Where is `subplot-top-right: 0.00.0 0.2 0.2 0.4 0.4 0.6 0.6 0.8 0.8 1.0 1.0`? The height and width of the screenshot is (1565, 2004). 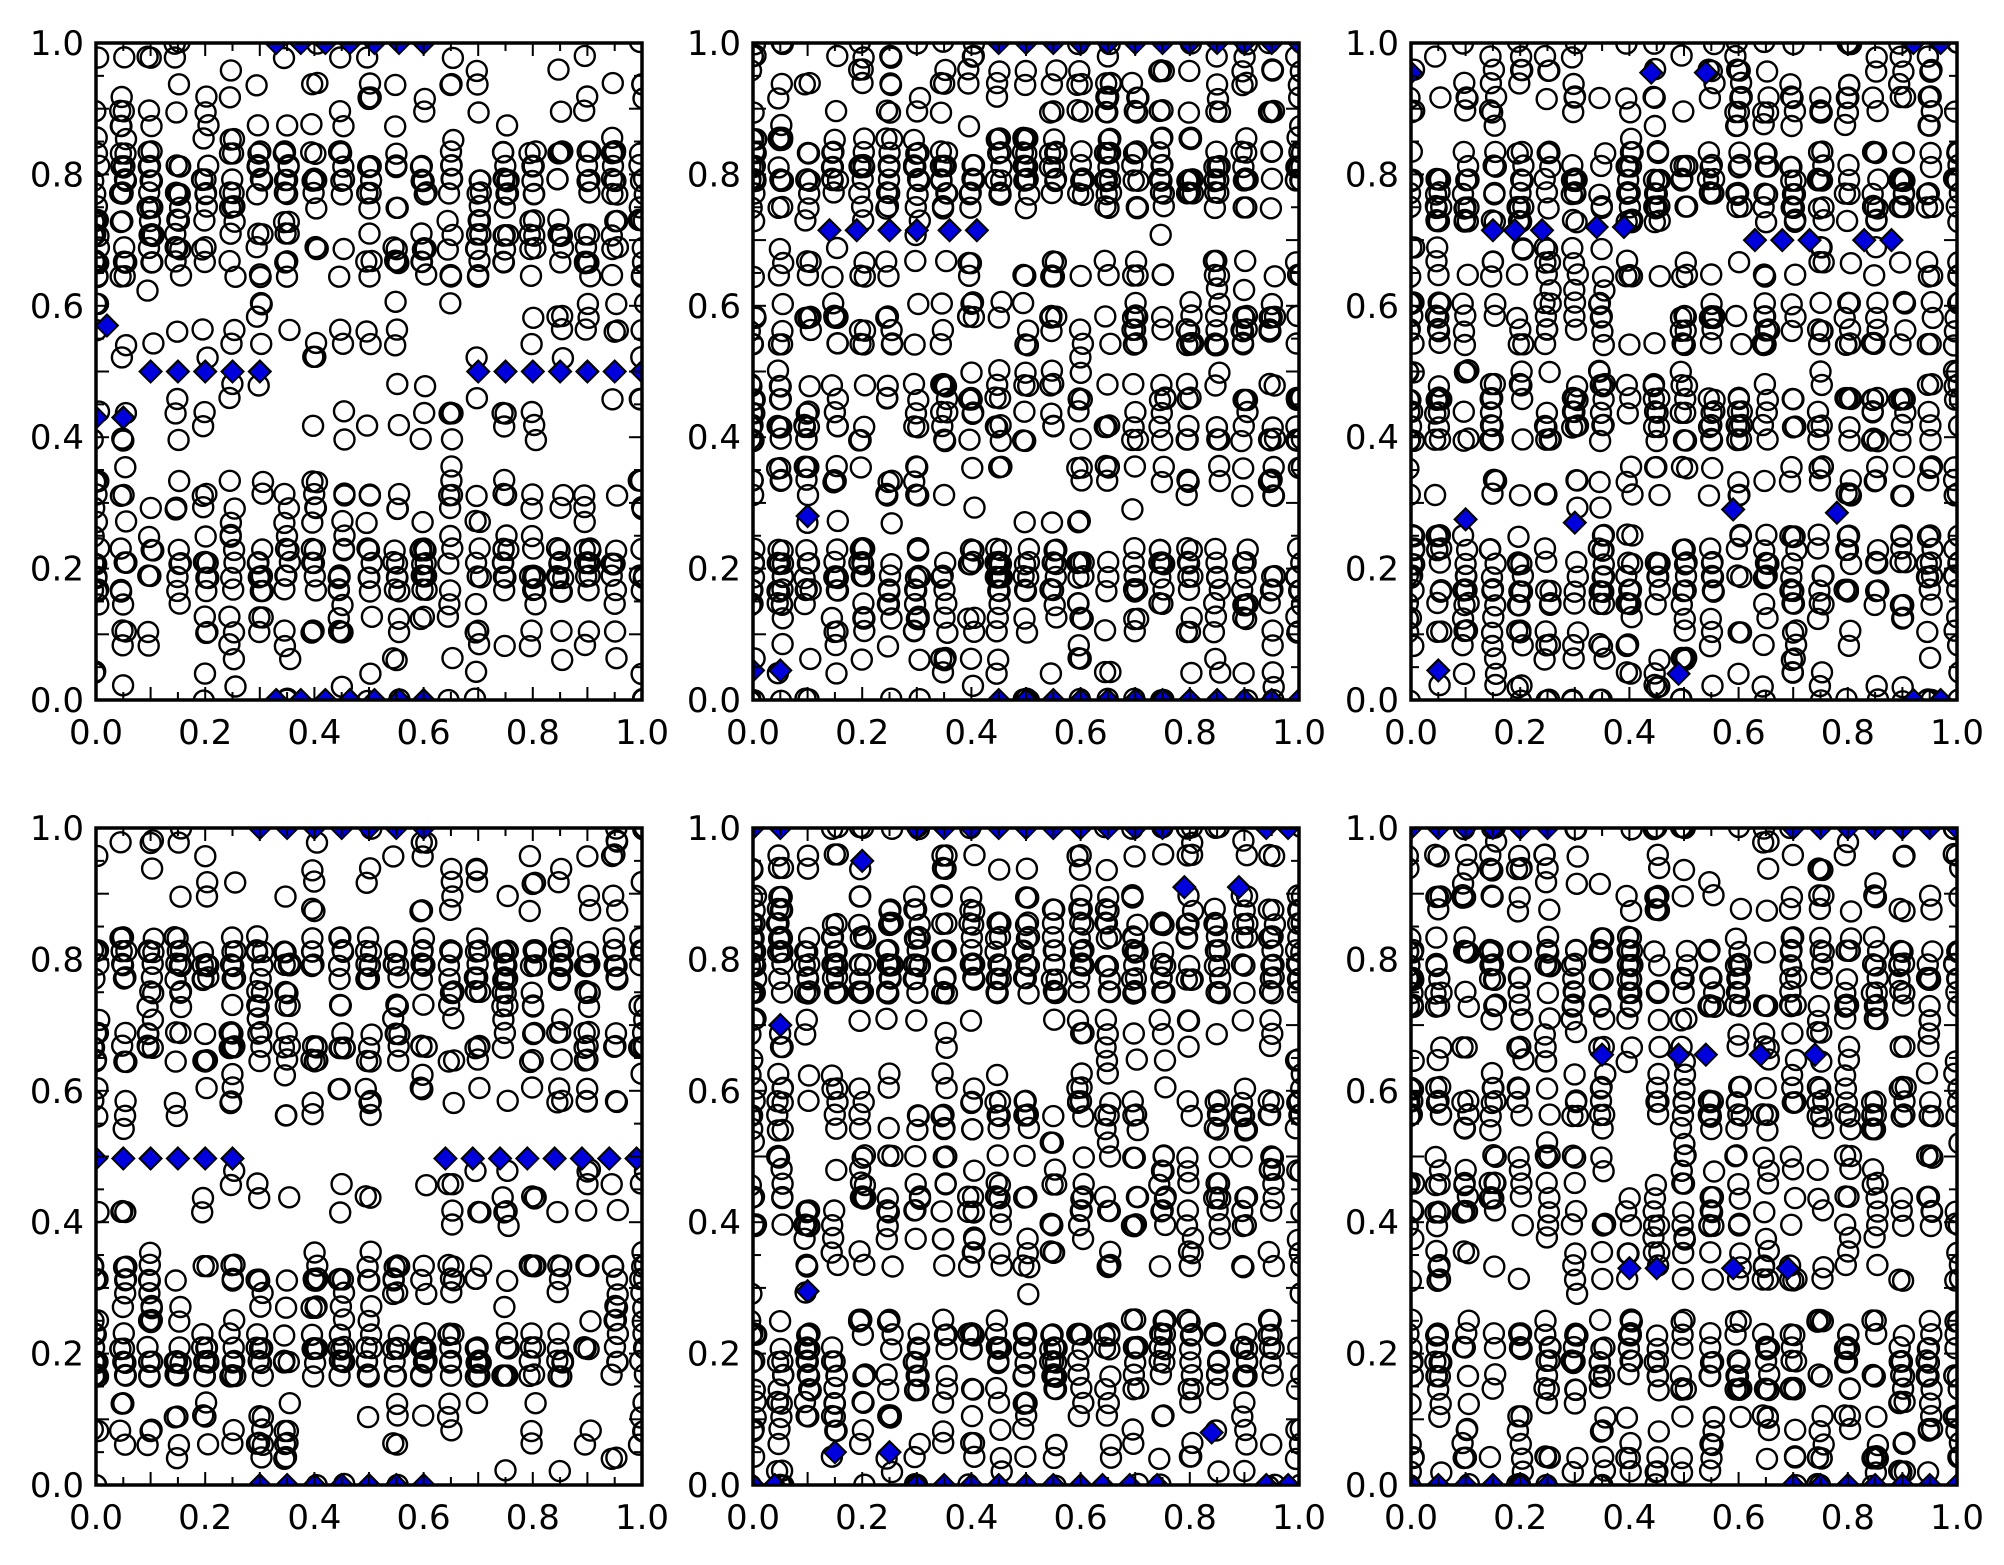 subplot-top-right: 0.00.0 0.2 0.2 0.4 0.4 0.6 0.6 0.8 0.8 1.0 1.0 is located at coordinates (1664, 388).